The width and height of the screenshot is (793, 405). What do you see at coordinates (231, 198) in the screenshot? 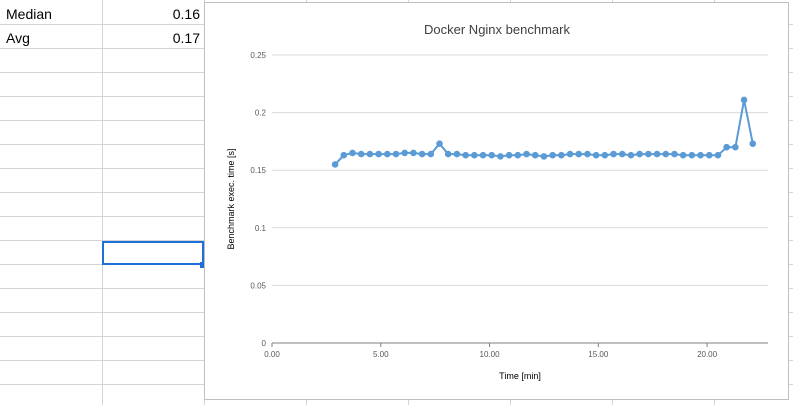
I see `y-axis-title: Benchmark exec. time [s]` at bounding box center [231, 198].